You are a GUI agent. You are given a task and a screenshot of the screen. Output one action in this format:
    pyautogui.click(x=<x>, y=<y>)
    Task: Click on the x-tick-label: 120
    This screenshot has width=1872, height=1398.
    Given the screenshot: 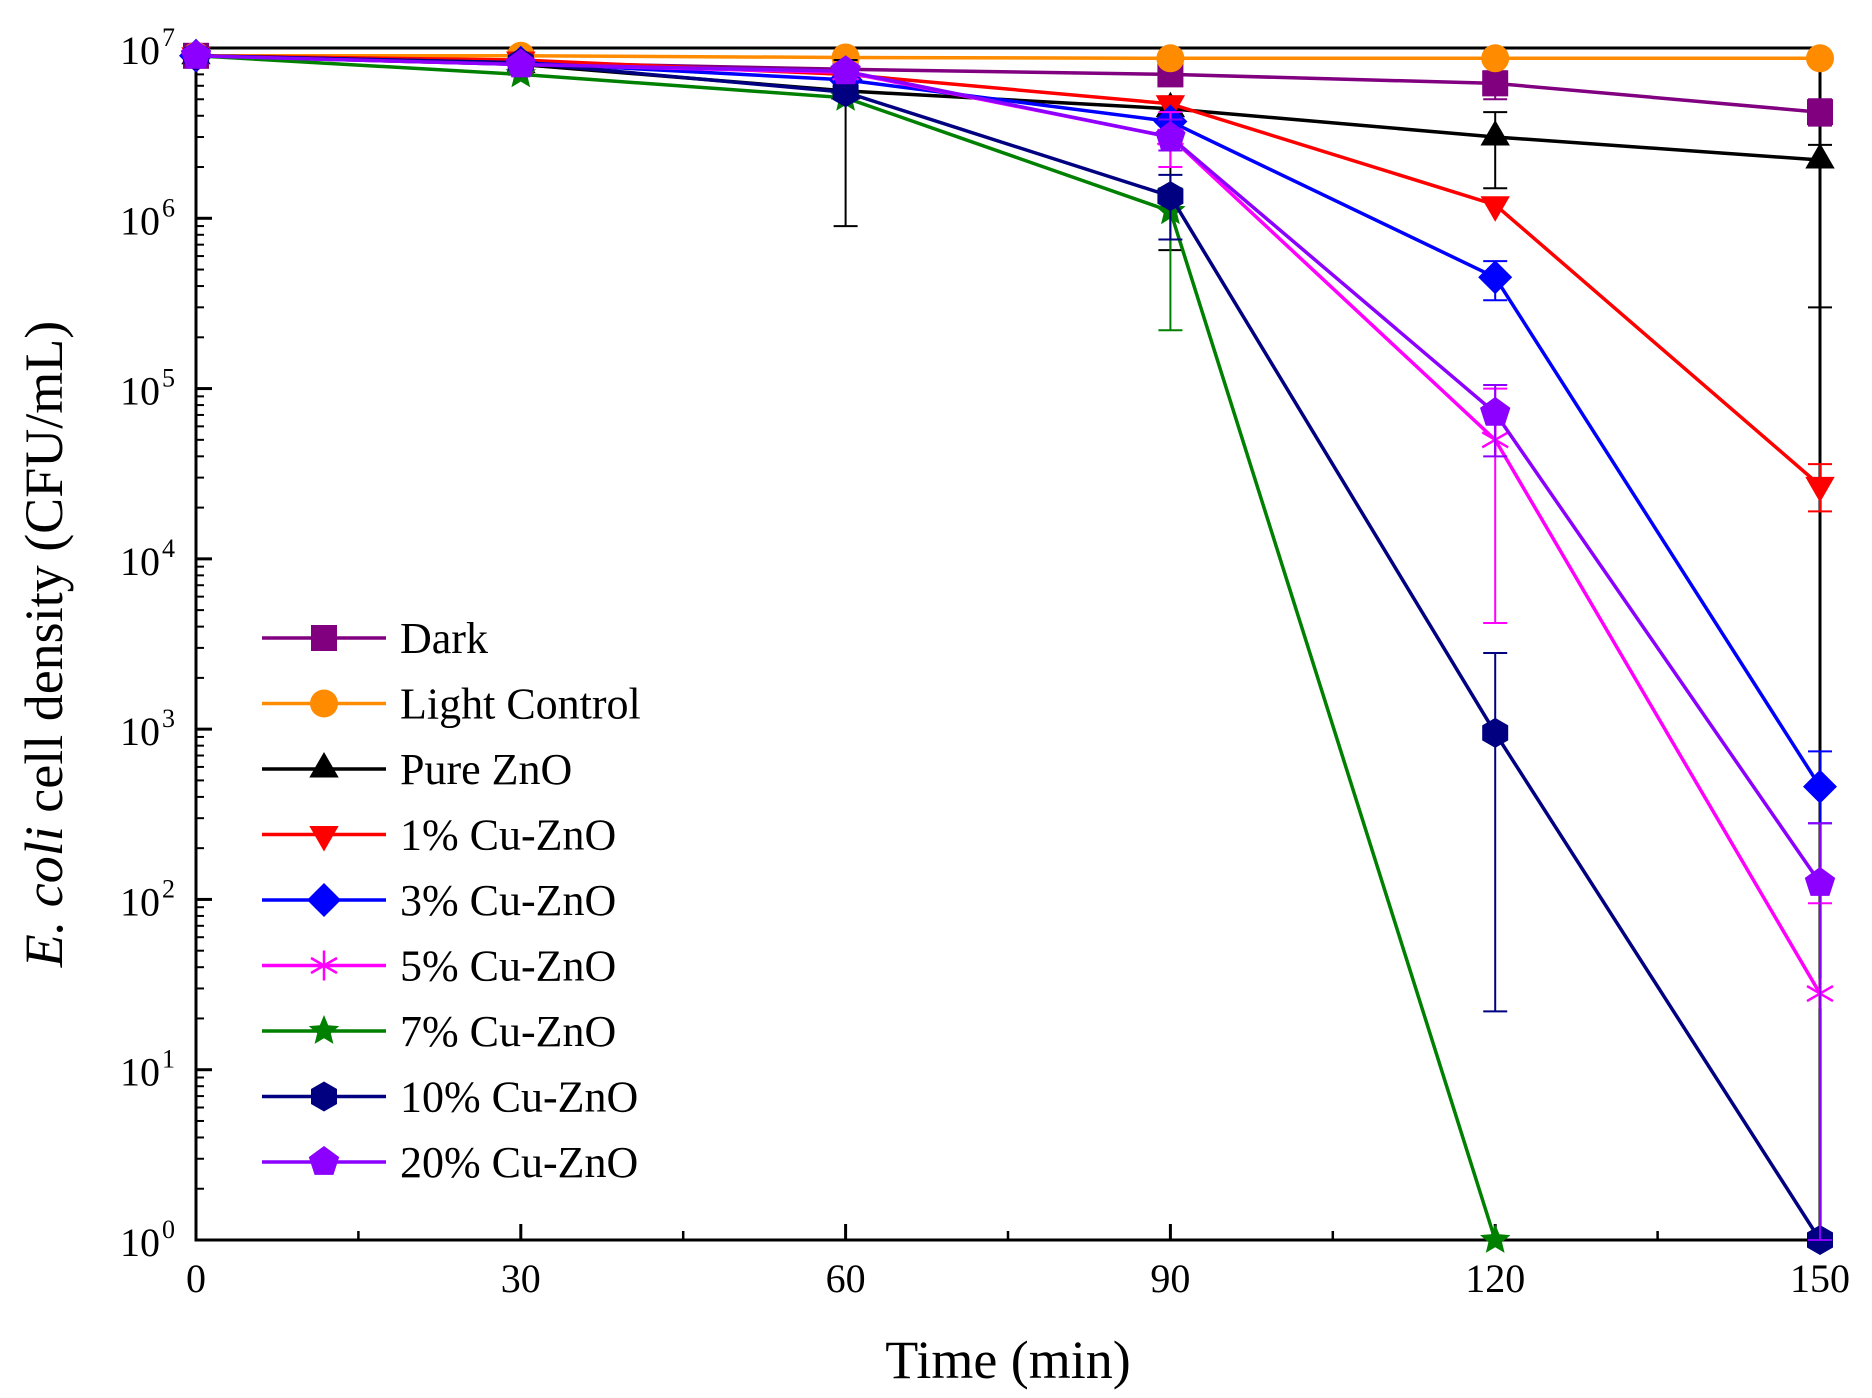 What is the action you would take?
    pyautogui.click(x=1495, y=1278)
    